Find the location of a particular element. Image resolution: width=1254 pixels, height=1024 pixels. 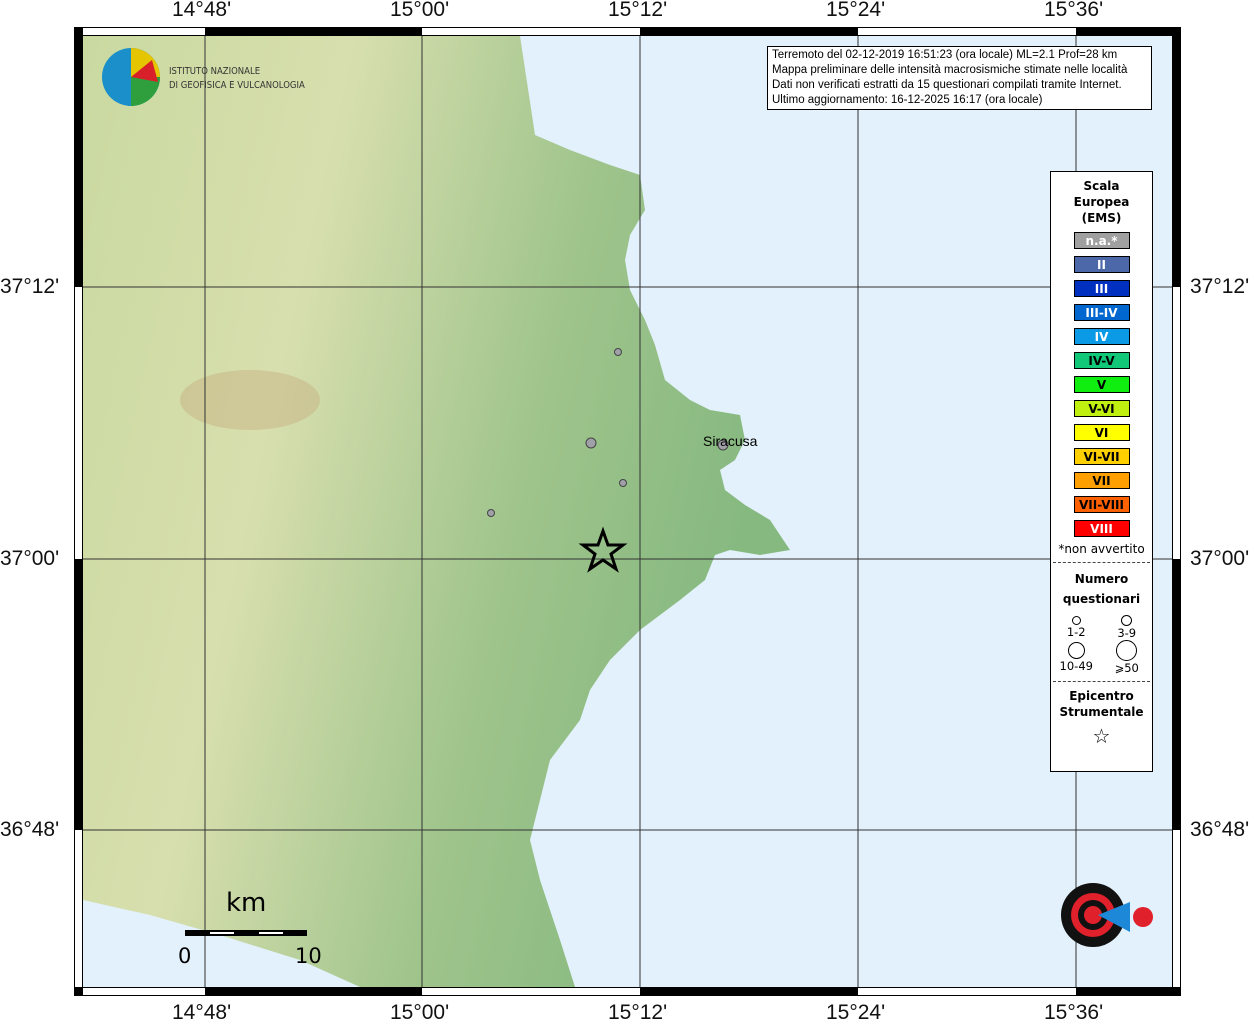

scale-unit: km is located at coordinates (246, 903).